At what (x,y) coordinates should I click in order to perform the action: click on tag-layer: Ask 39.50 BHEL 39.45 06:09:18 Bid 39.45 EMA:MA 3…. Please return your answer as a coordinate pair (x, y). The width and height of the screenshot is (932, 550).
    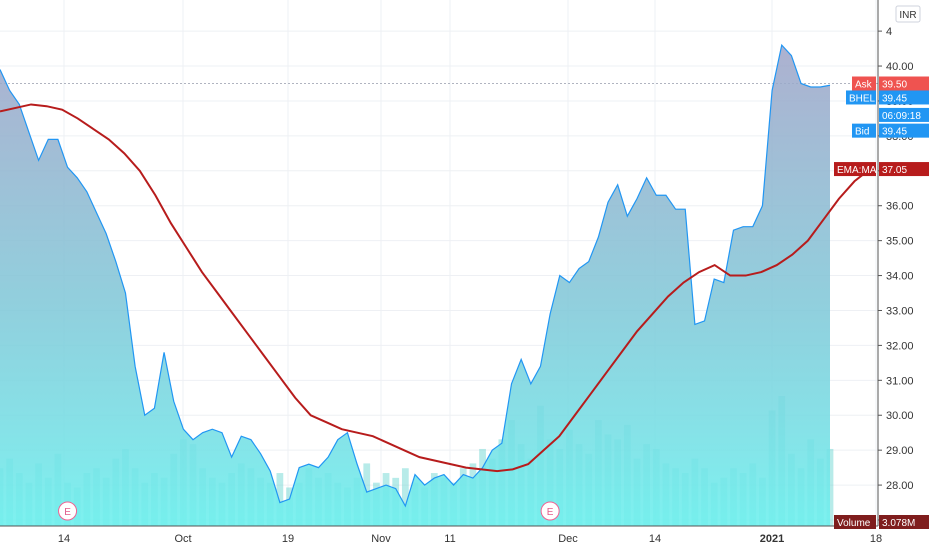
    Looking at the image, I should click on (881, 302).